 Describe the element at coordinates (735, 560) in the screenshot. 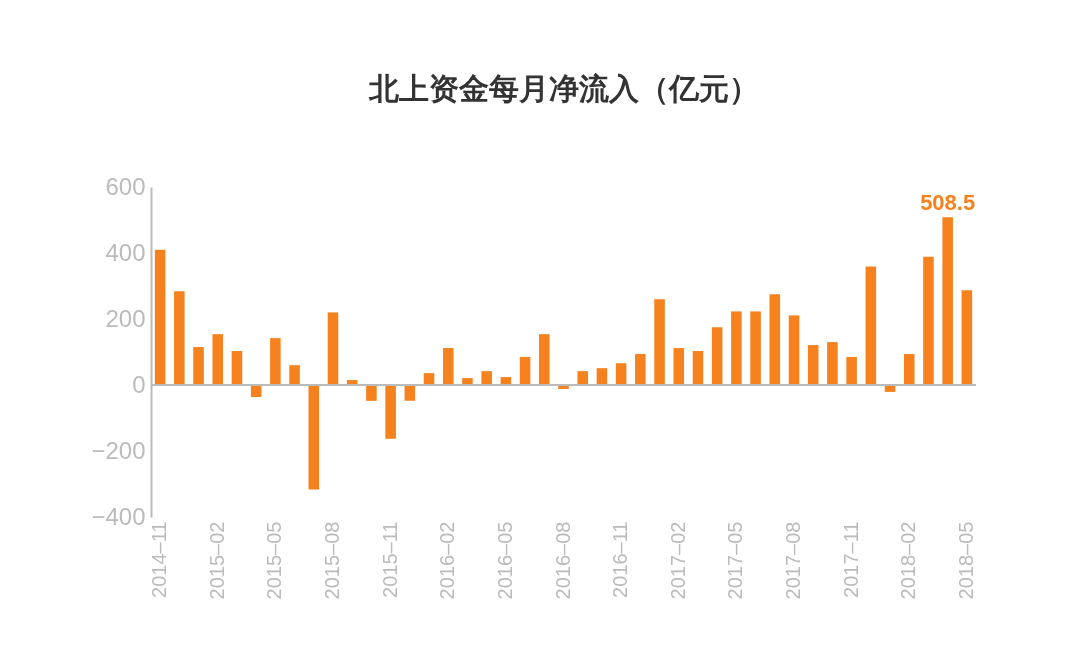

I see `x-tick-label: 2017–05` at that location.